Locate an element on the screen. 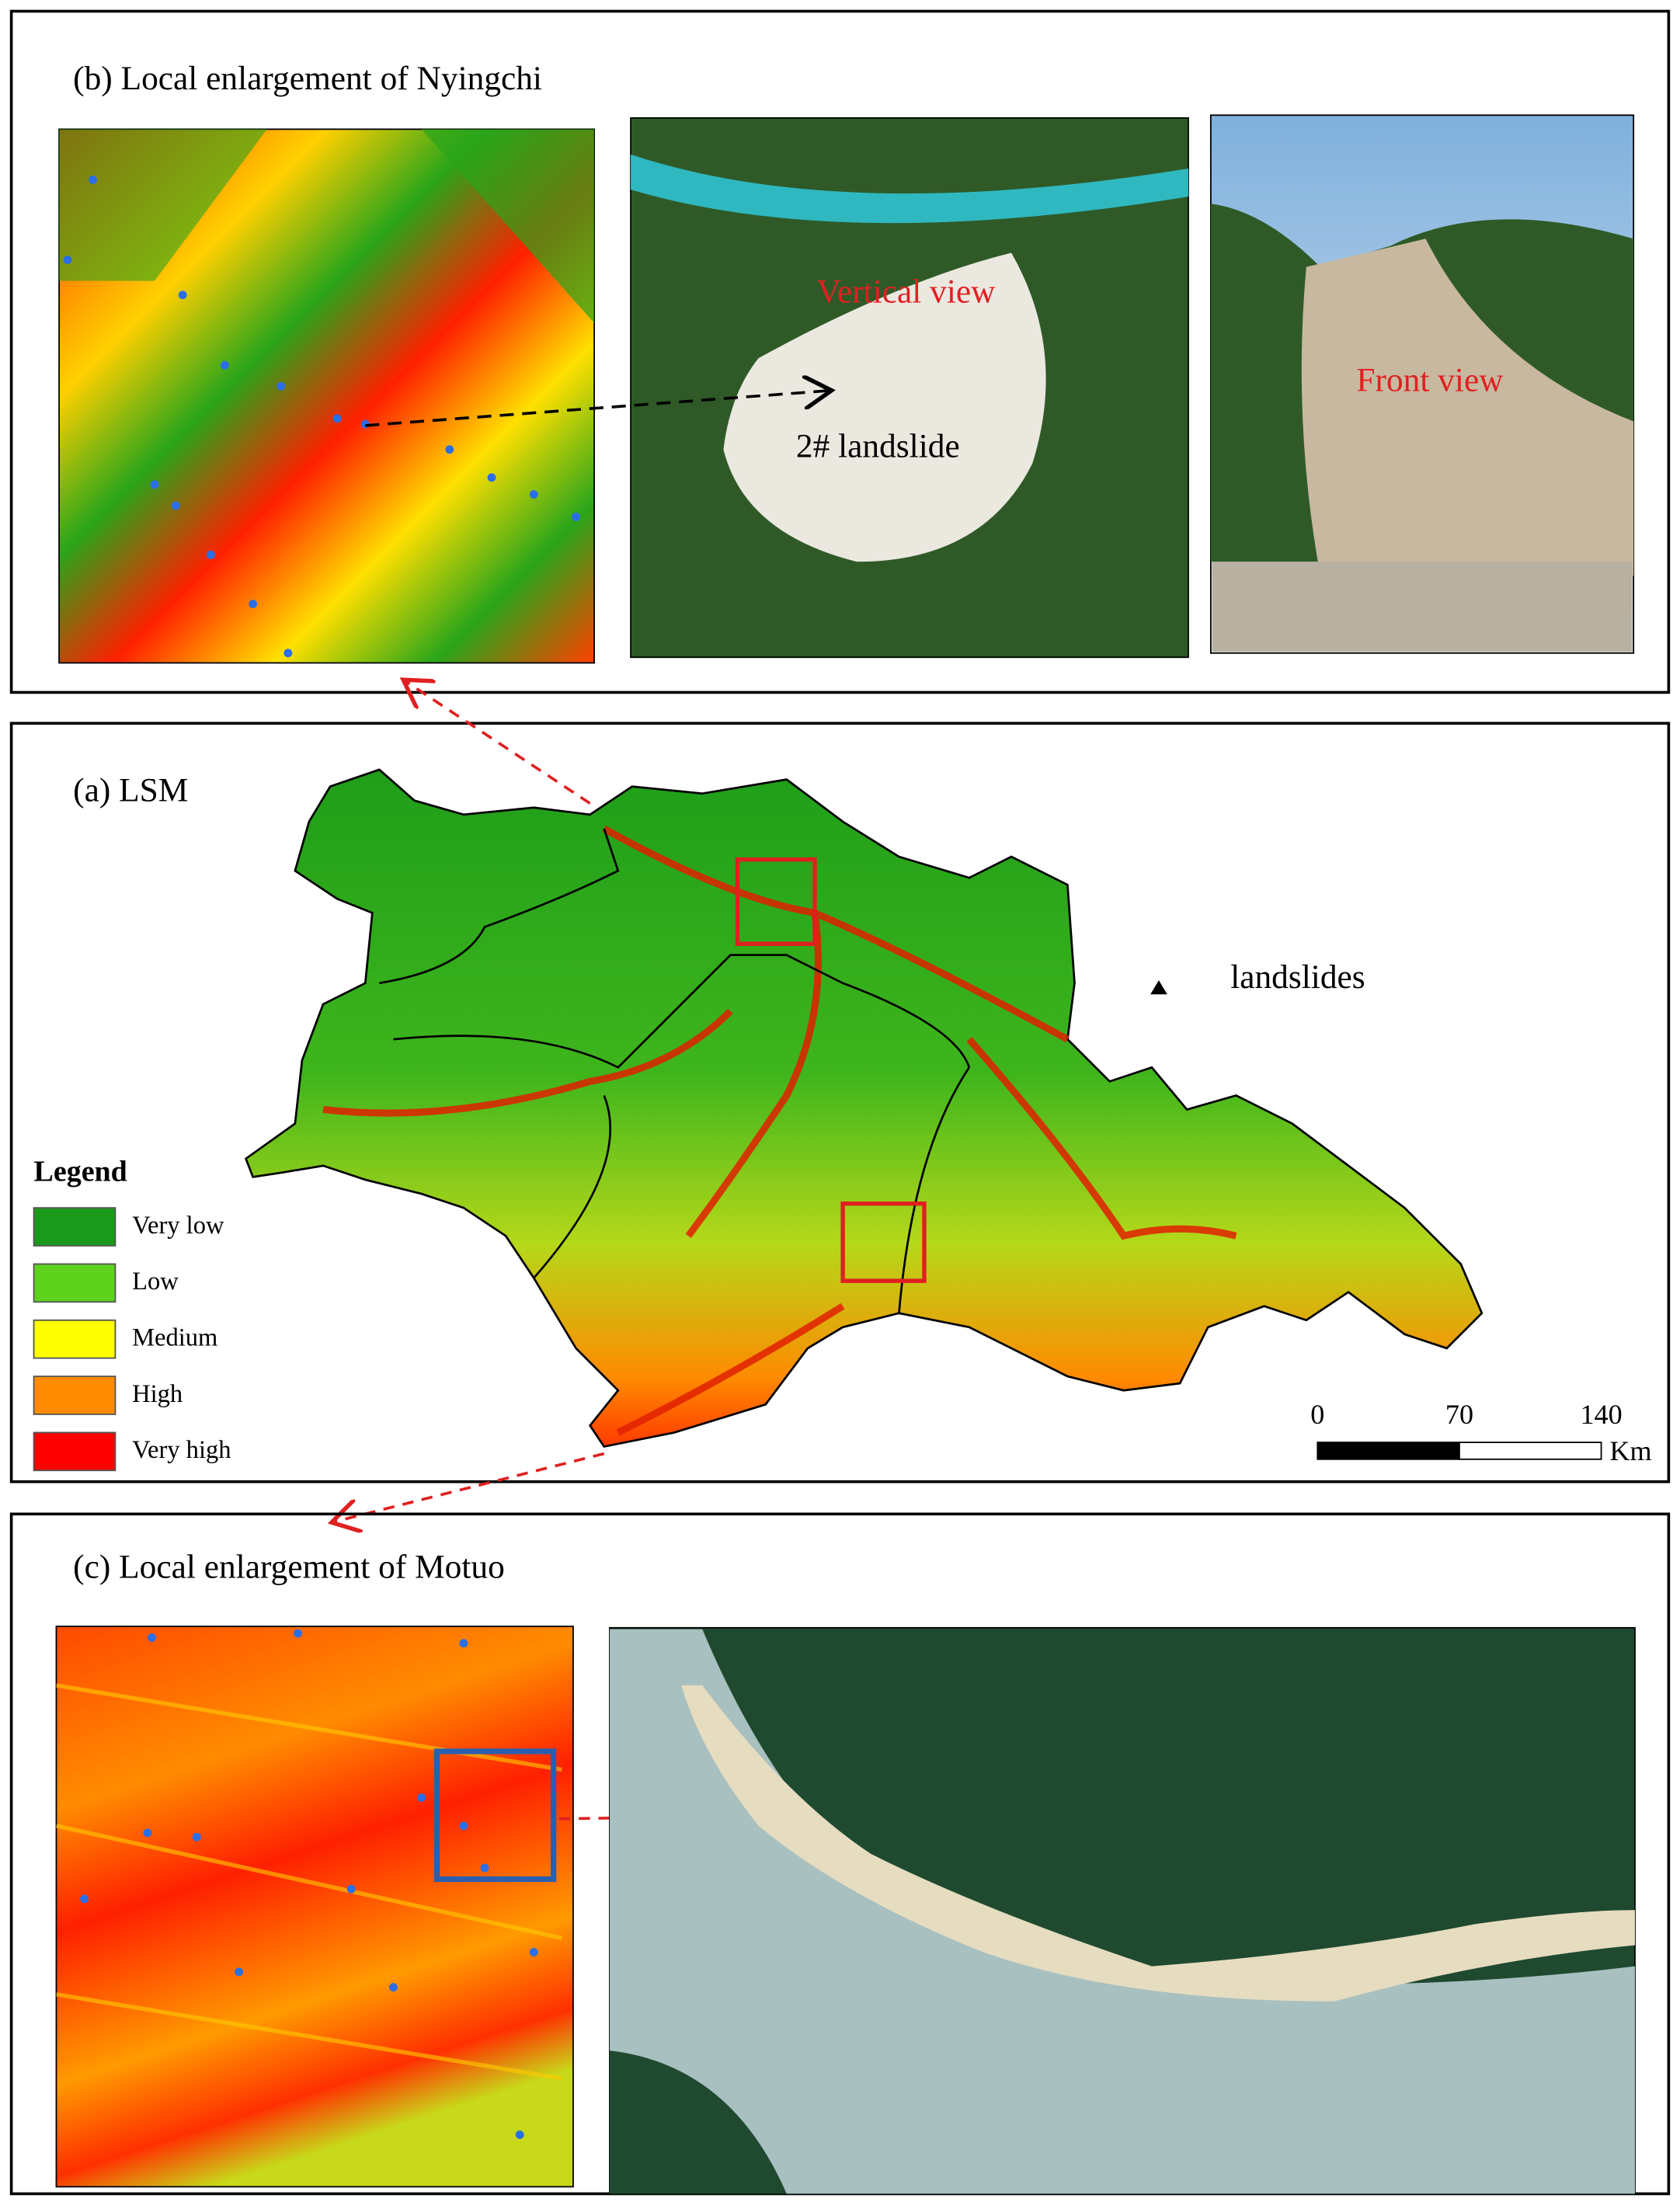 The width and height of the screenshot is (1680, 2205). river is located at coordinates (909, 189).